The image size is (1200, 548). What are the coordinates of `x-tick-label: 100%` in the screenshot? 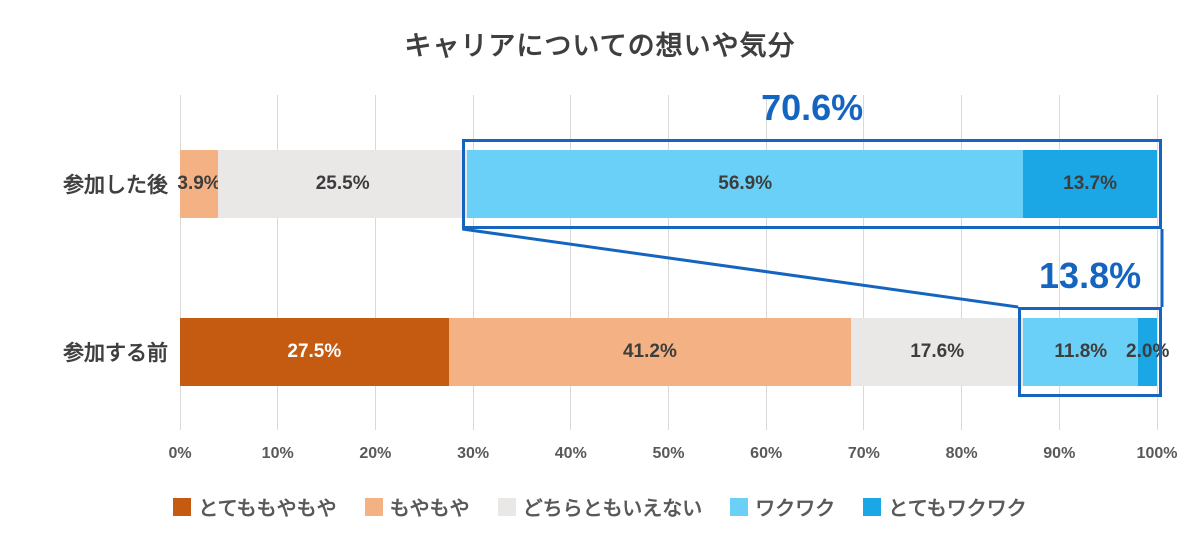 It's located at (1157, 453).